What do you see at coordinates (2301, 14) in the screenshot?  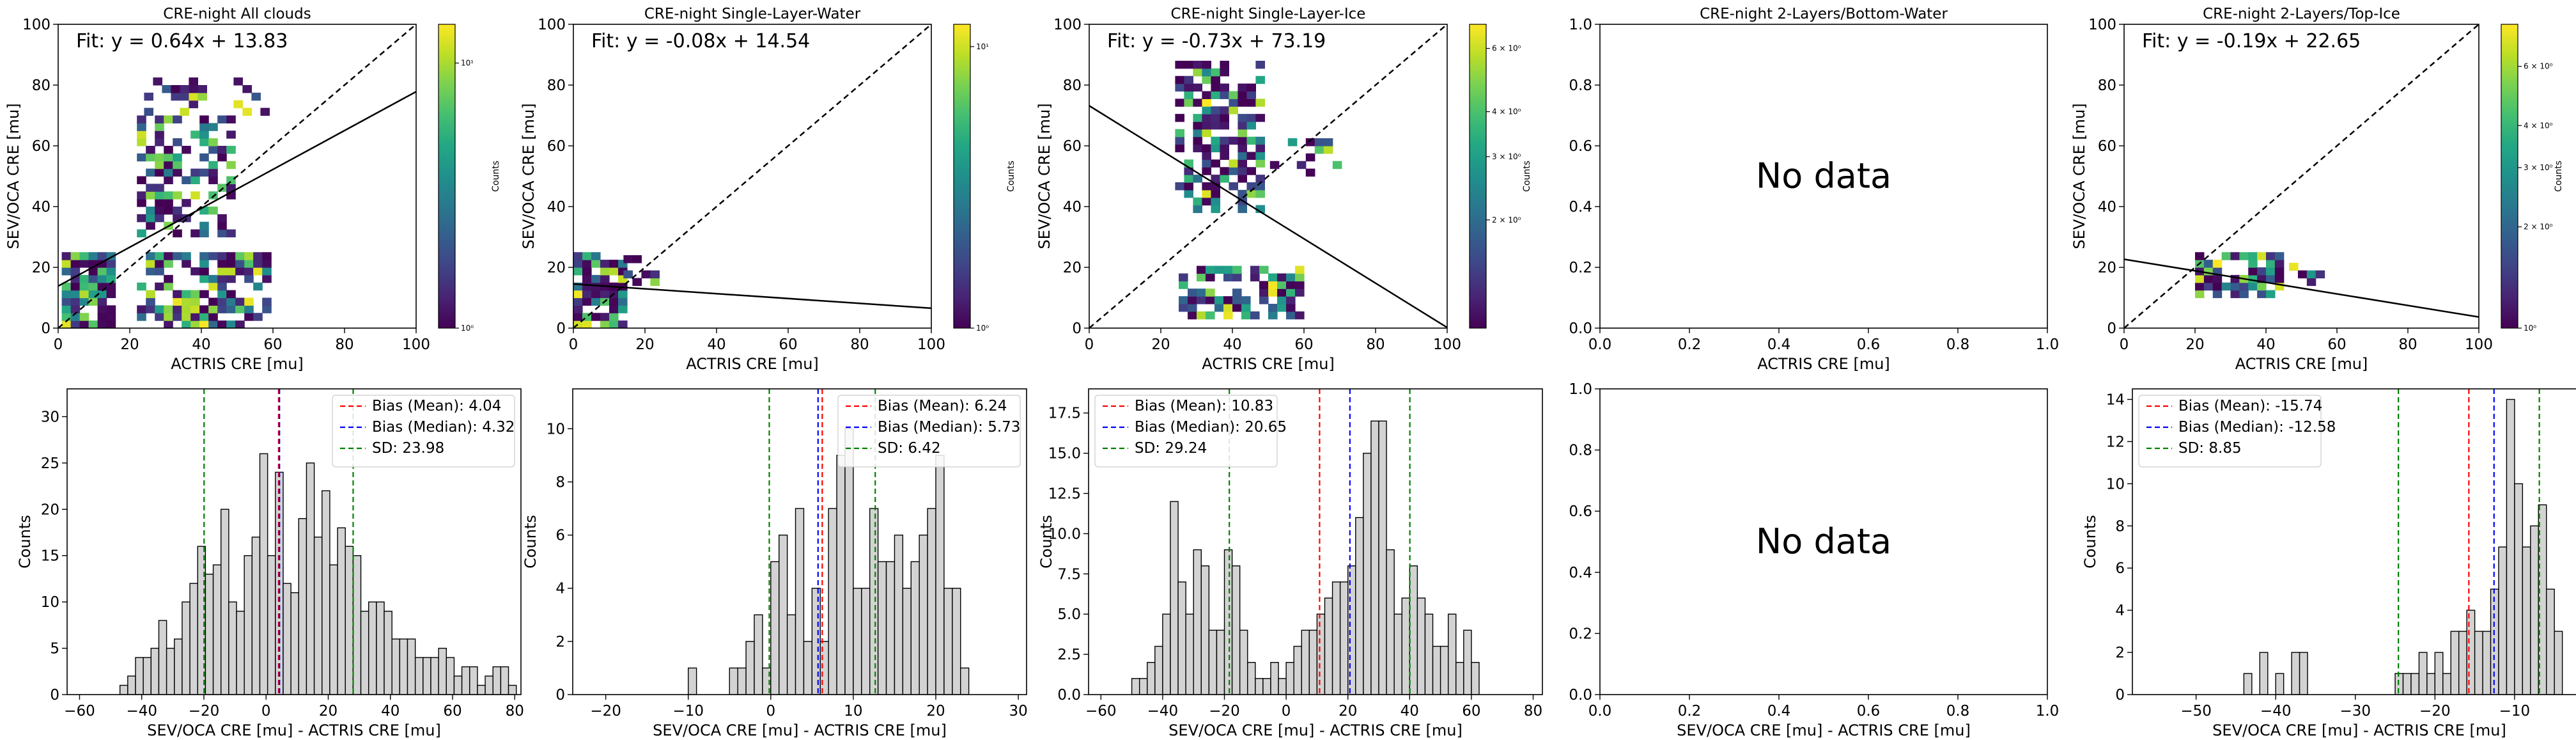 I see `chart-title: CRE-night 2-Layers/Top-Ice` at bounding box center [2301, 14].